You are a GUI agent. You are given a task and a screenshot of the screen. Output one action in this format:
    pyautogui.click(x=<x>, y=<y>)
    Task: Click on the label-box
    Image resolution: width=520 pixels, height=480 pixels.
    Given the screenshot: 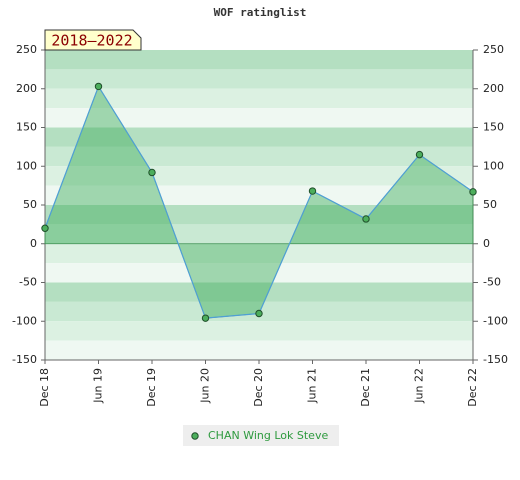 What is the action you would take?
    pyautogui.click(x=93, y=40)
    